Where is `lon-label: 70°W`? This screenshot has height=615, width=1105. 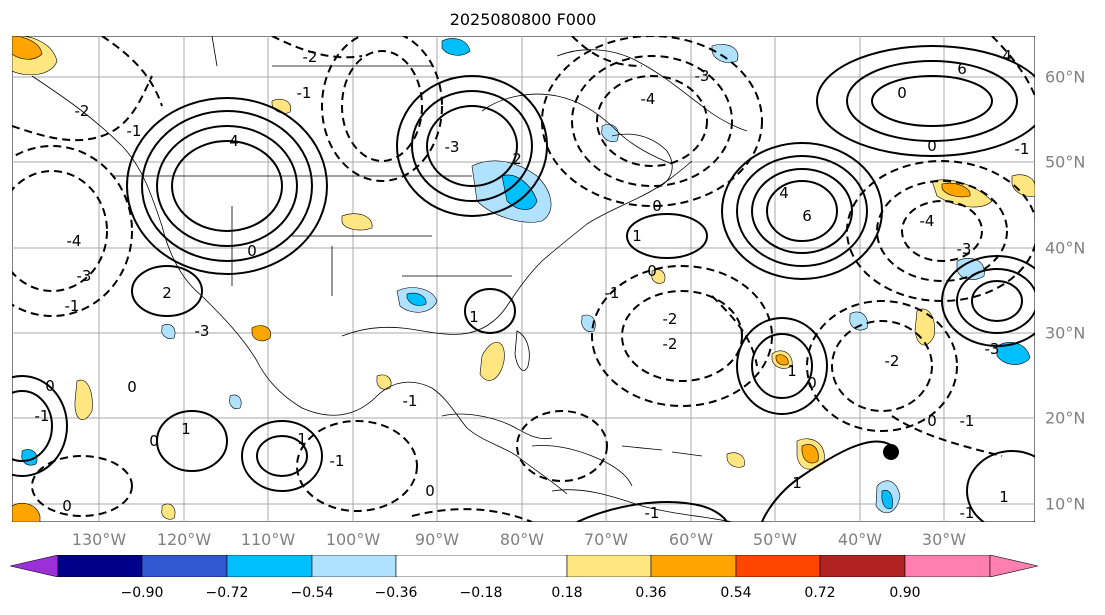
lon-label: 70°W is located at coordinates (606, 539).